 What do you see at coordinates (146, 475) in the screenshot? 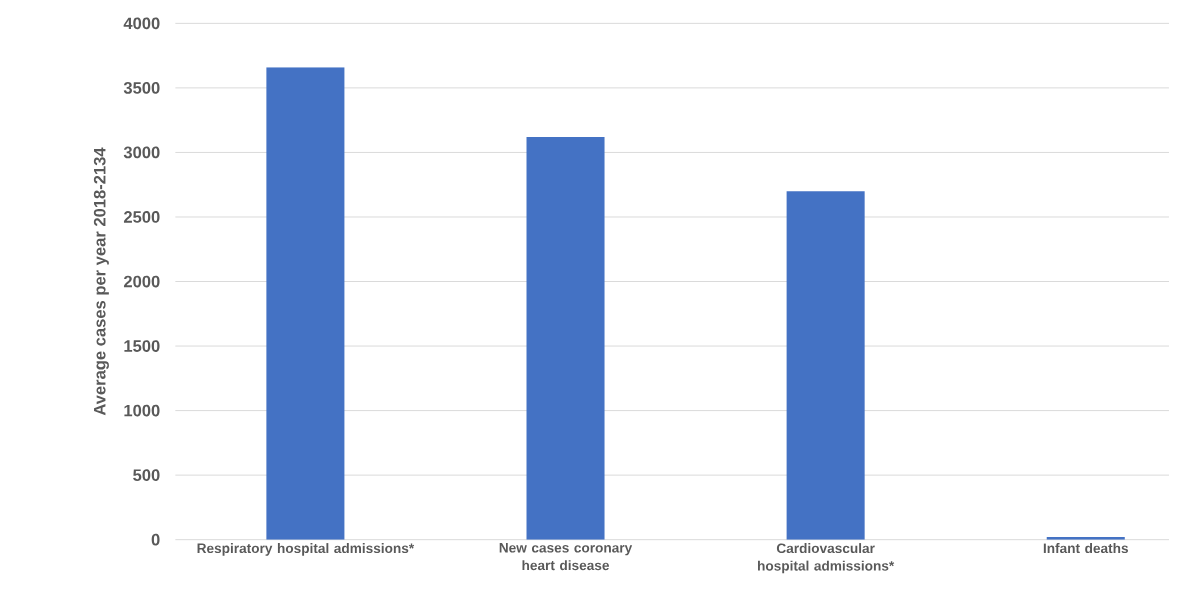
I see `y-tick-label: 500` at bounding box center [146, 475].